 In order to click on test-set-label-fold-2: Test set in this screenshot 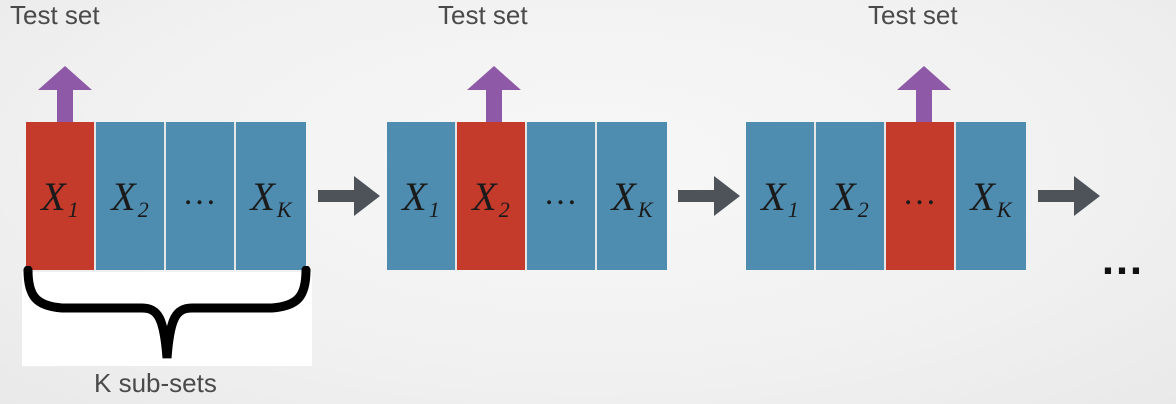, I will do `click(483, 15)`.